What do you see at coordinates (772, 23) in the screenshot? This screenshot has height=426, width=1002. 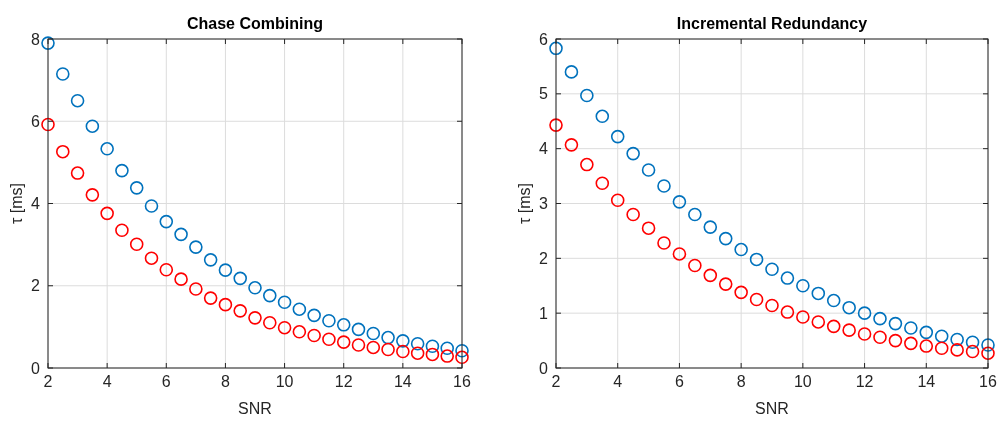 I see `chart-title: Incremental Redundancy` at bounding box center [772, 23].